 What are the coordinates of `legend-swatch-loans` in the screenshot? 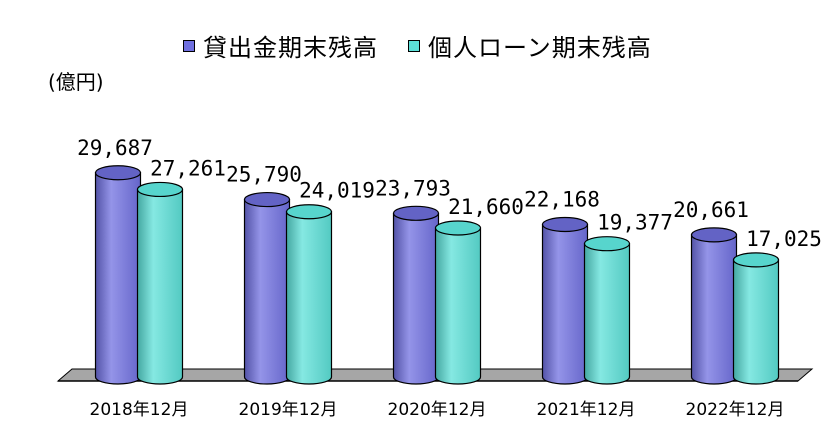 It's located at (189, 45).